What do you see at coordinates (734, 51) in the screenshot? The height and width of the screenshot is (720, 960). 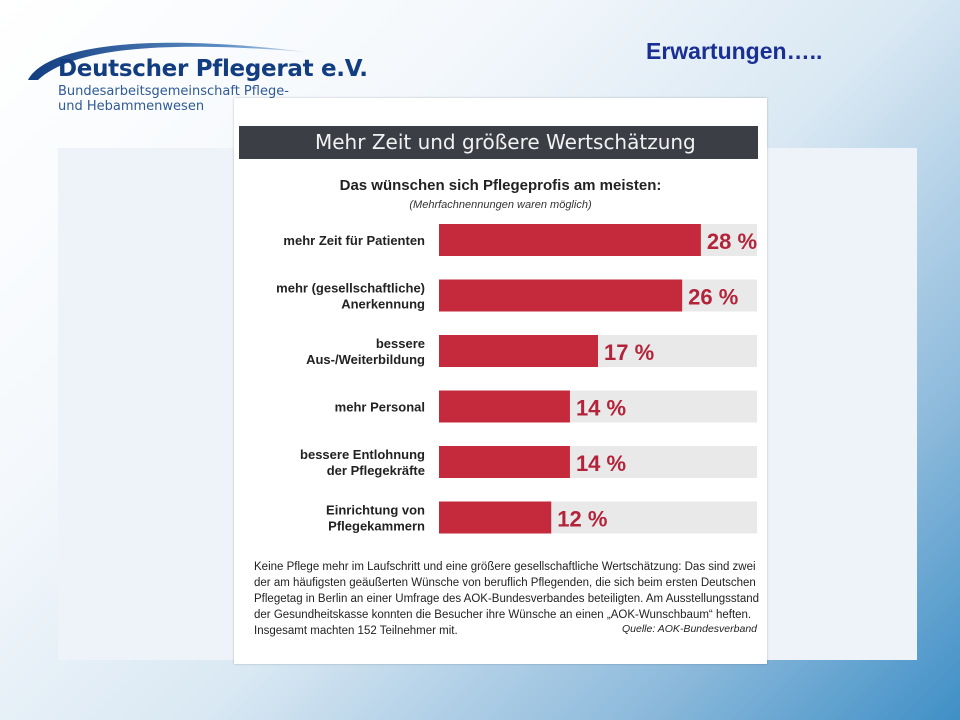 I see `slide-title: Erwartungen…..` at bounding box center [734, 51].